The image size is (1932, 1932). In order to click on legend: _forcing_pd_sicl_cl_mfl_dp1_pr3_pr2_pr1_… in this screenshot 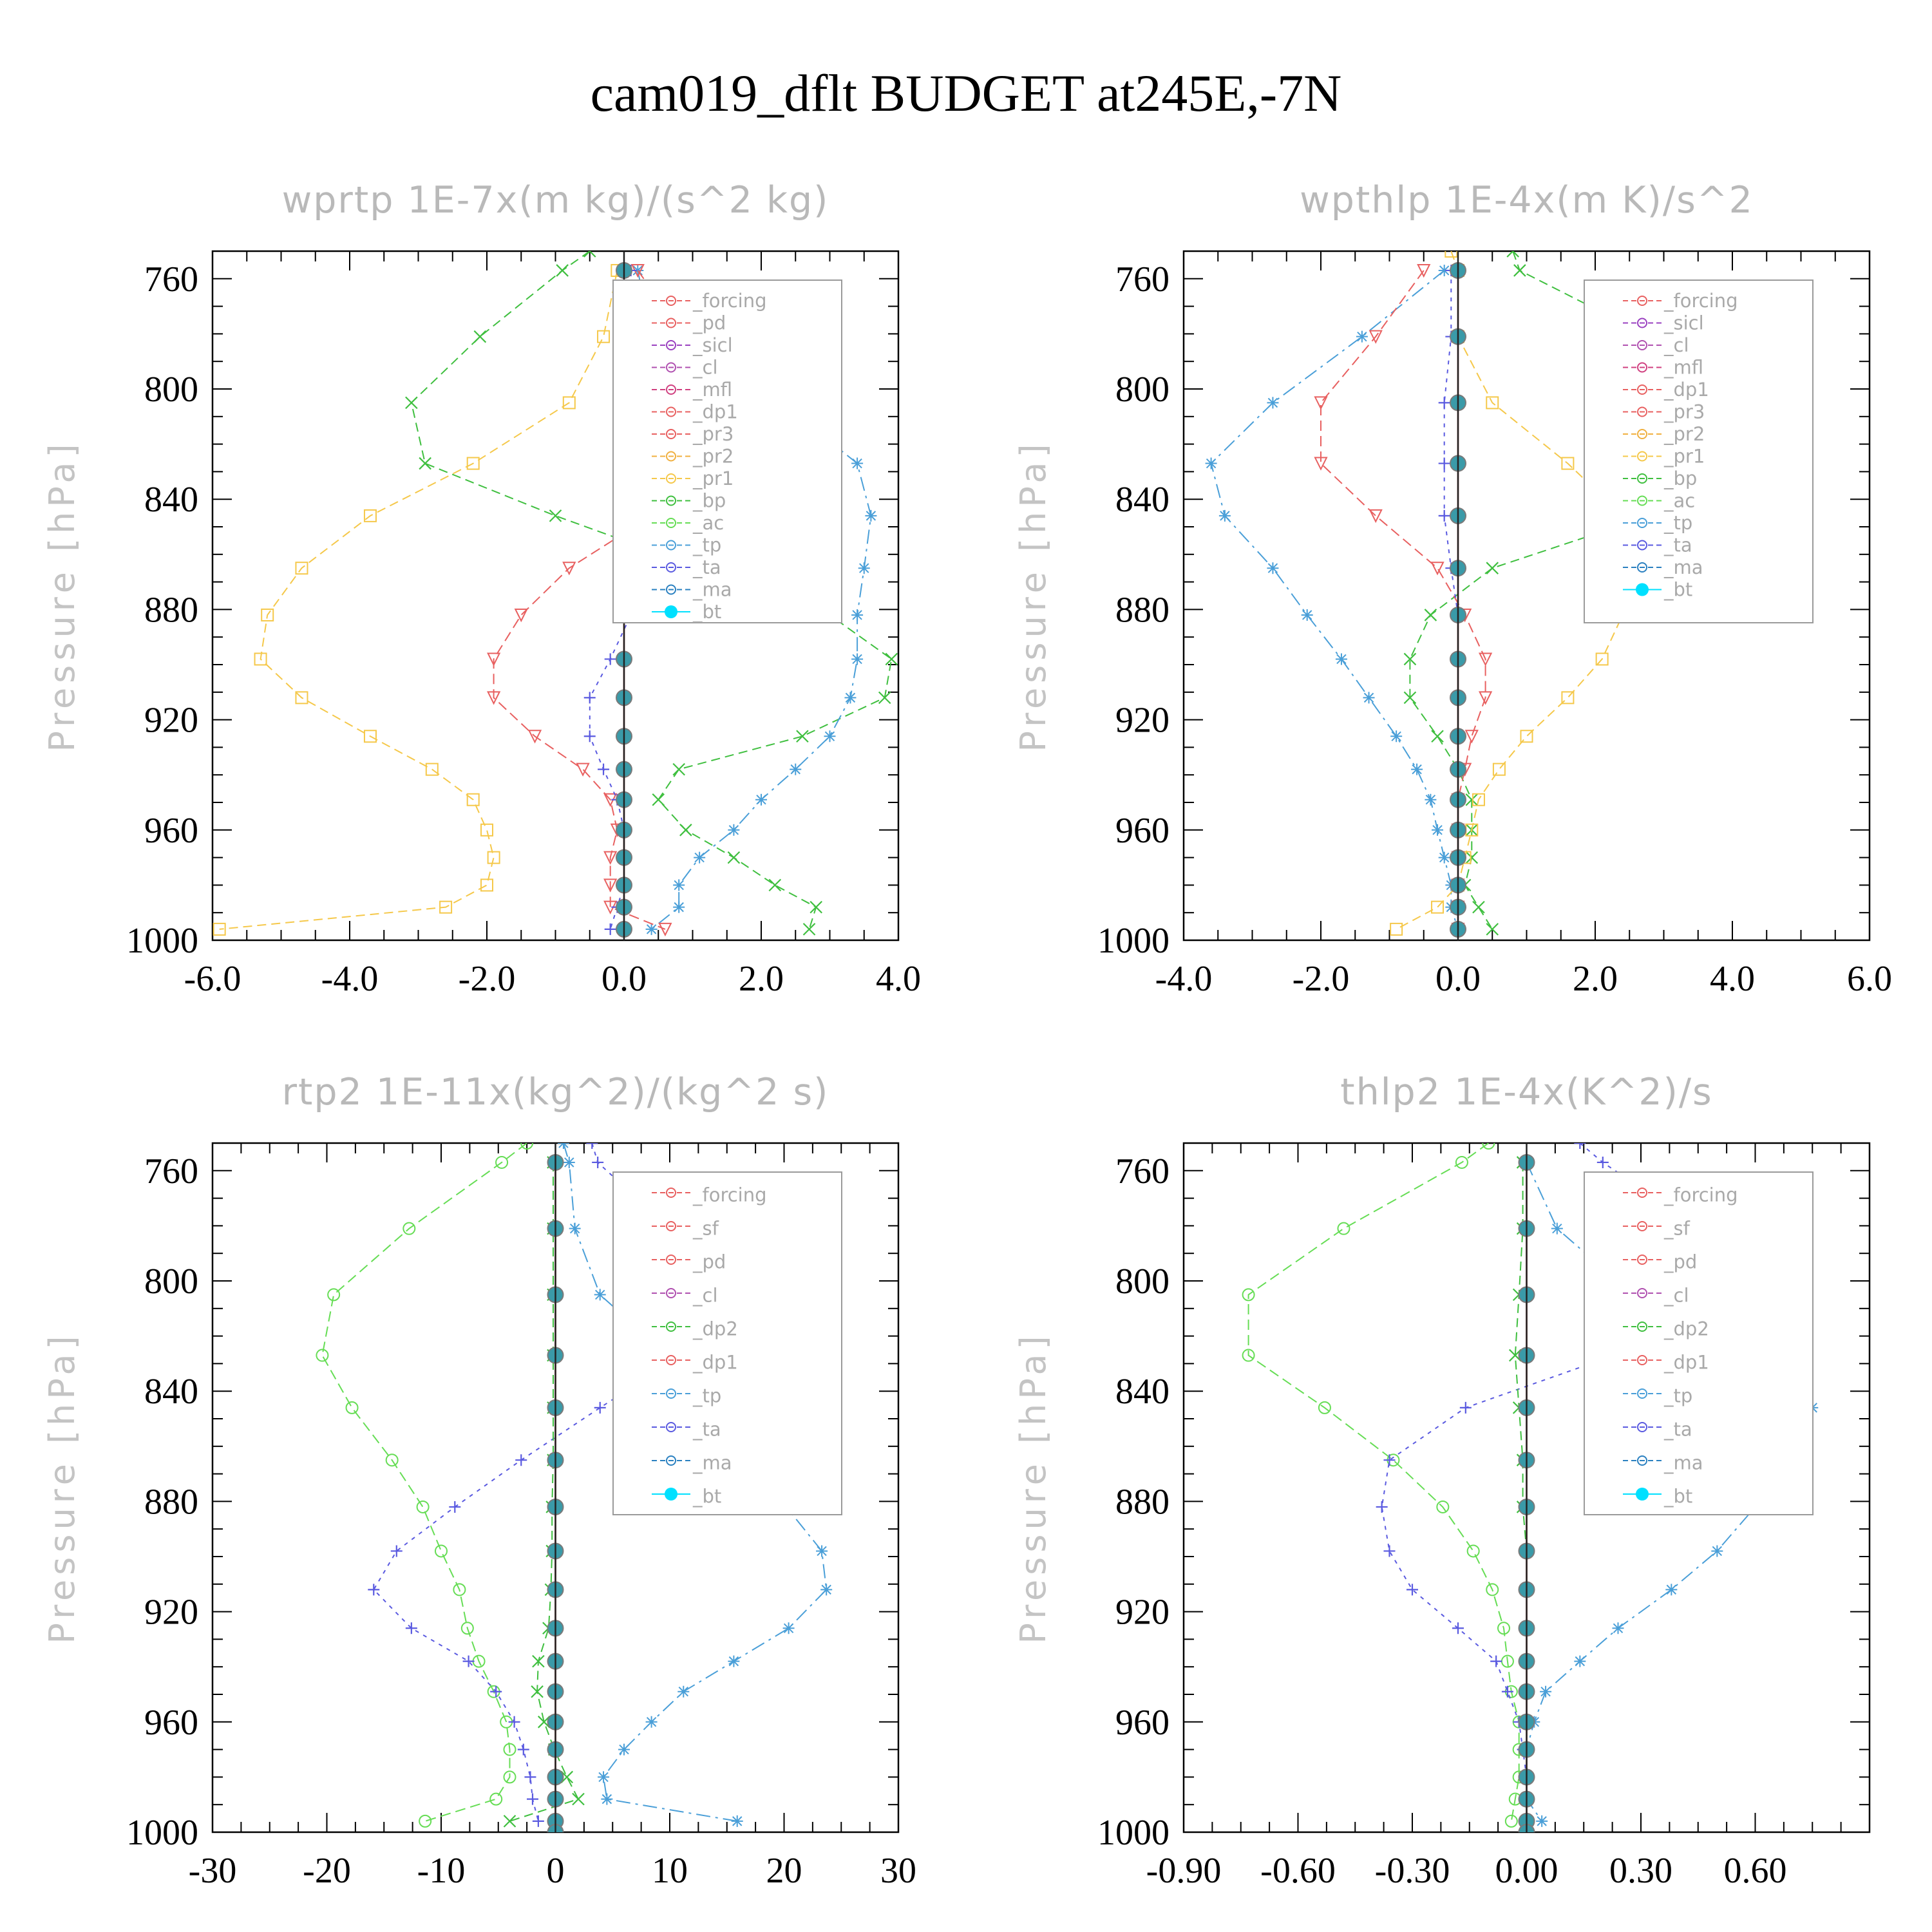, I will do `click(727, 451)`.